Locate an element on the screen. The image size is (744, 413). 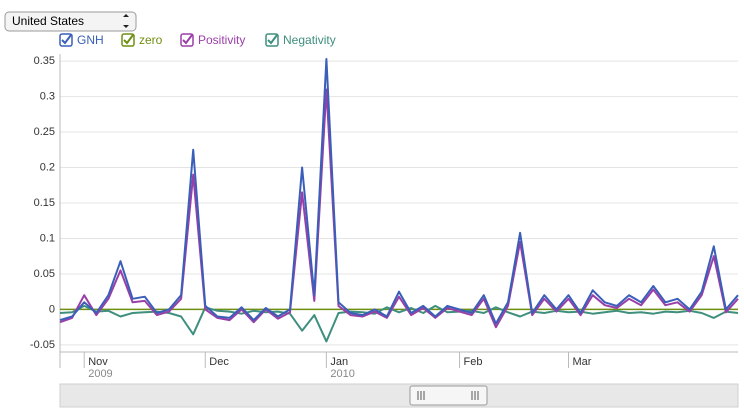
dropdown-box is located at coordinates (70, 21).